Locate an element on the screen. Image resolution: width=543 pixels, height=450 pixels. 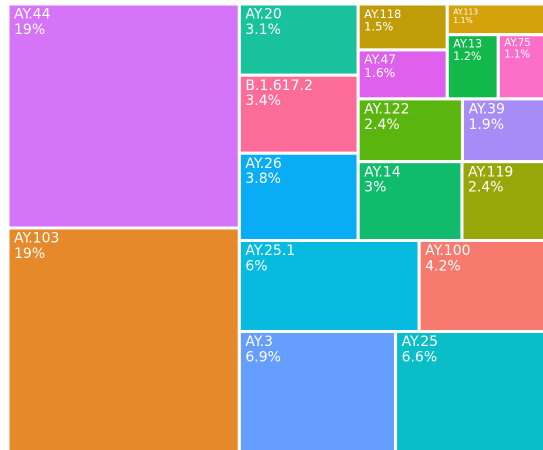
tile-value: 3% is located at coordinates (375, 188).